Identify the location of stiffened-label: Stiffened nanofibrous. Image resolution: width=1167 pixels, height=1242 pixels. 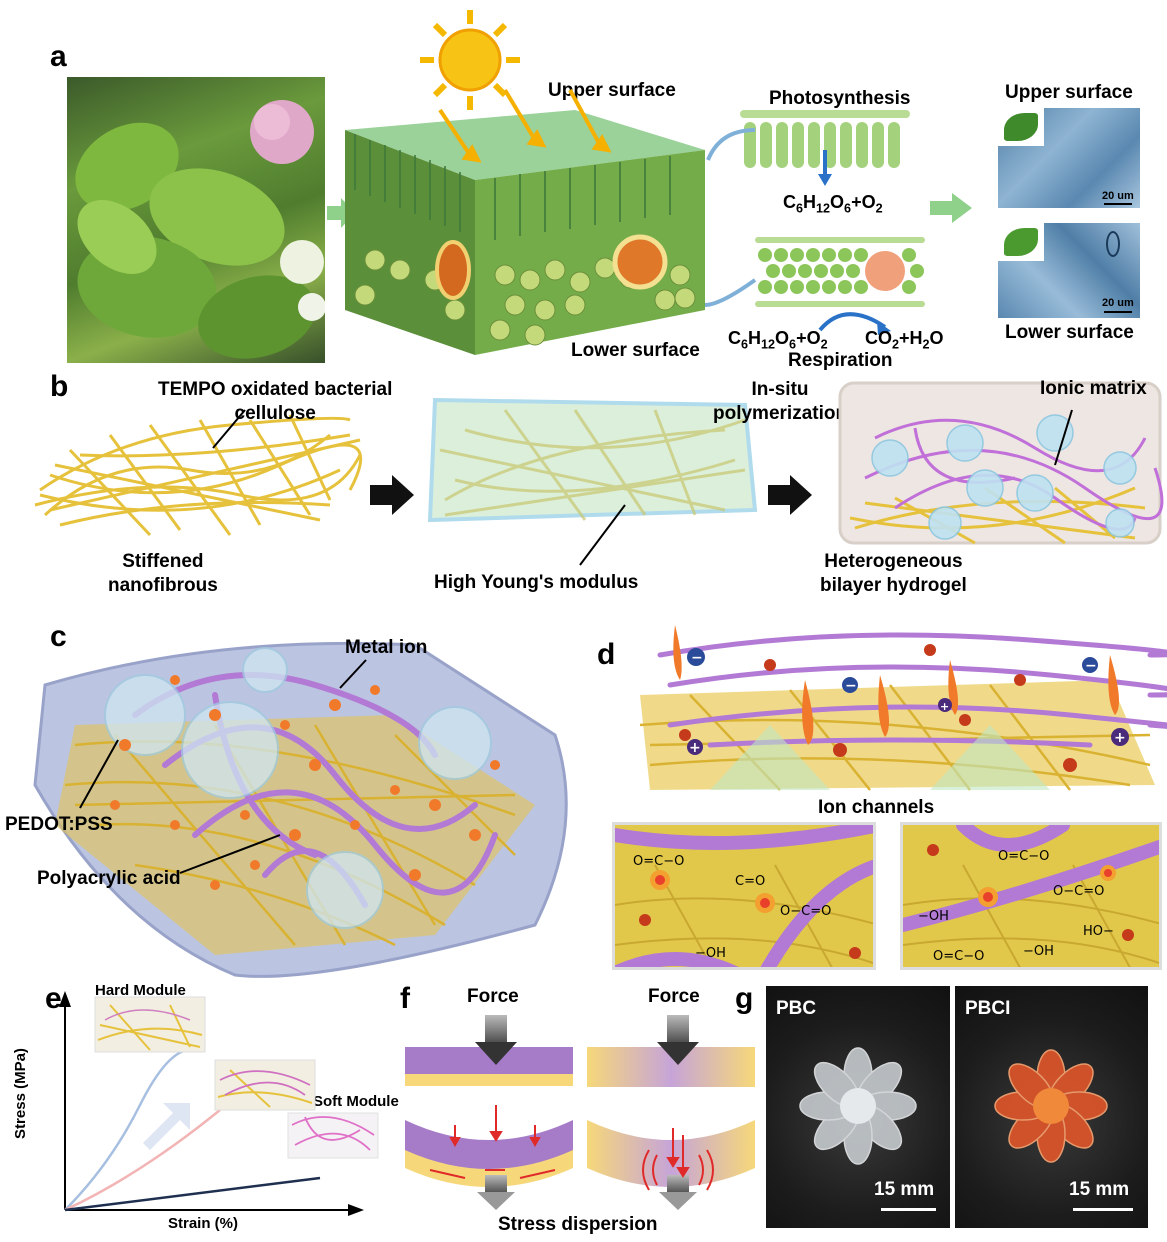
(163, 573).